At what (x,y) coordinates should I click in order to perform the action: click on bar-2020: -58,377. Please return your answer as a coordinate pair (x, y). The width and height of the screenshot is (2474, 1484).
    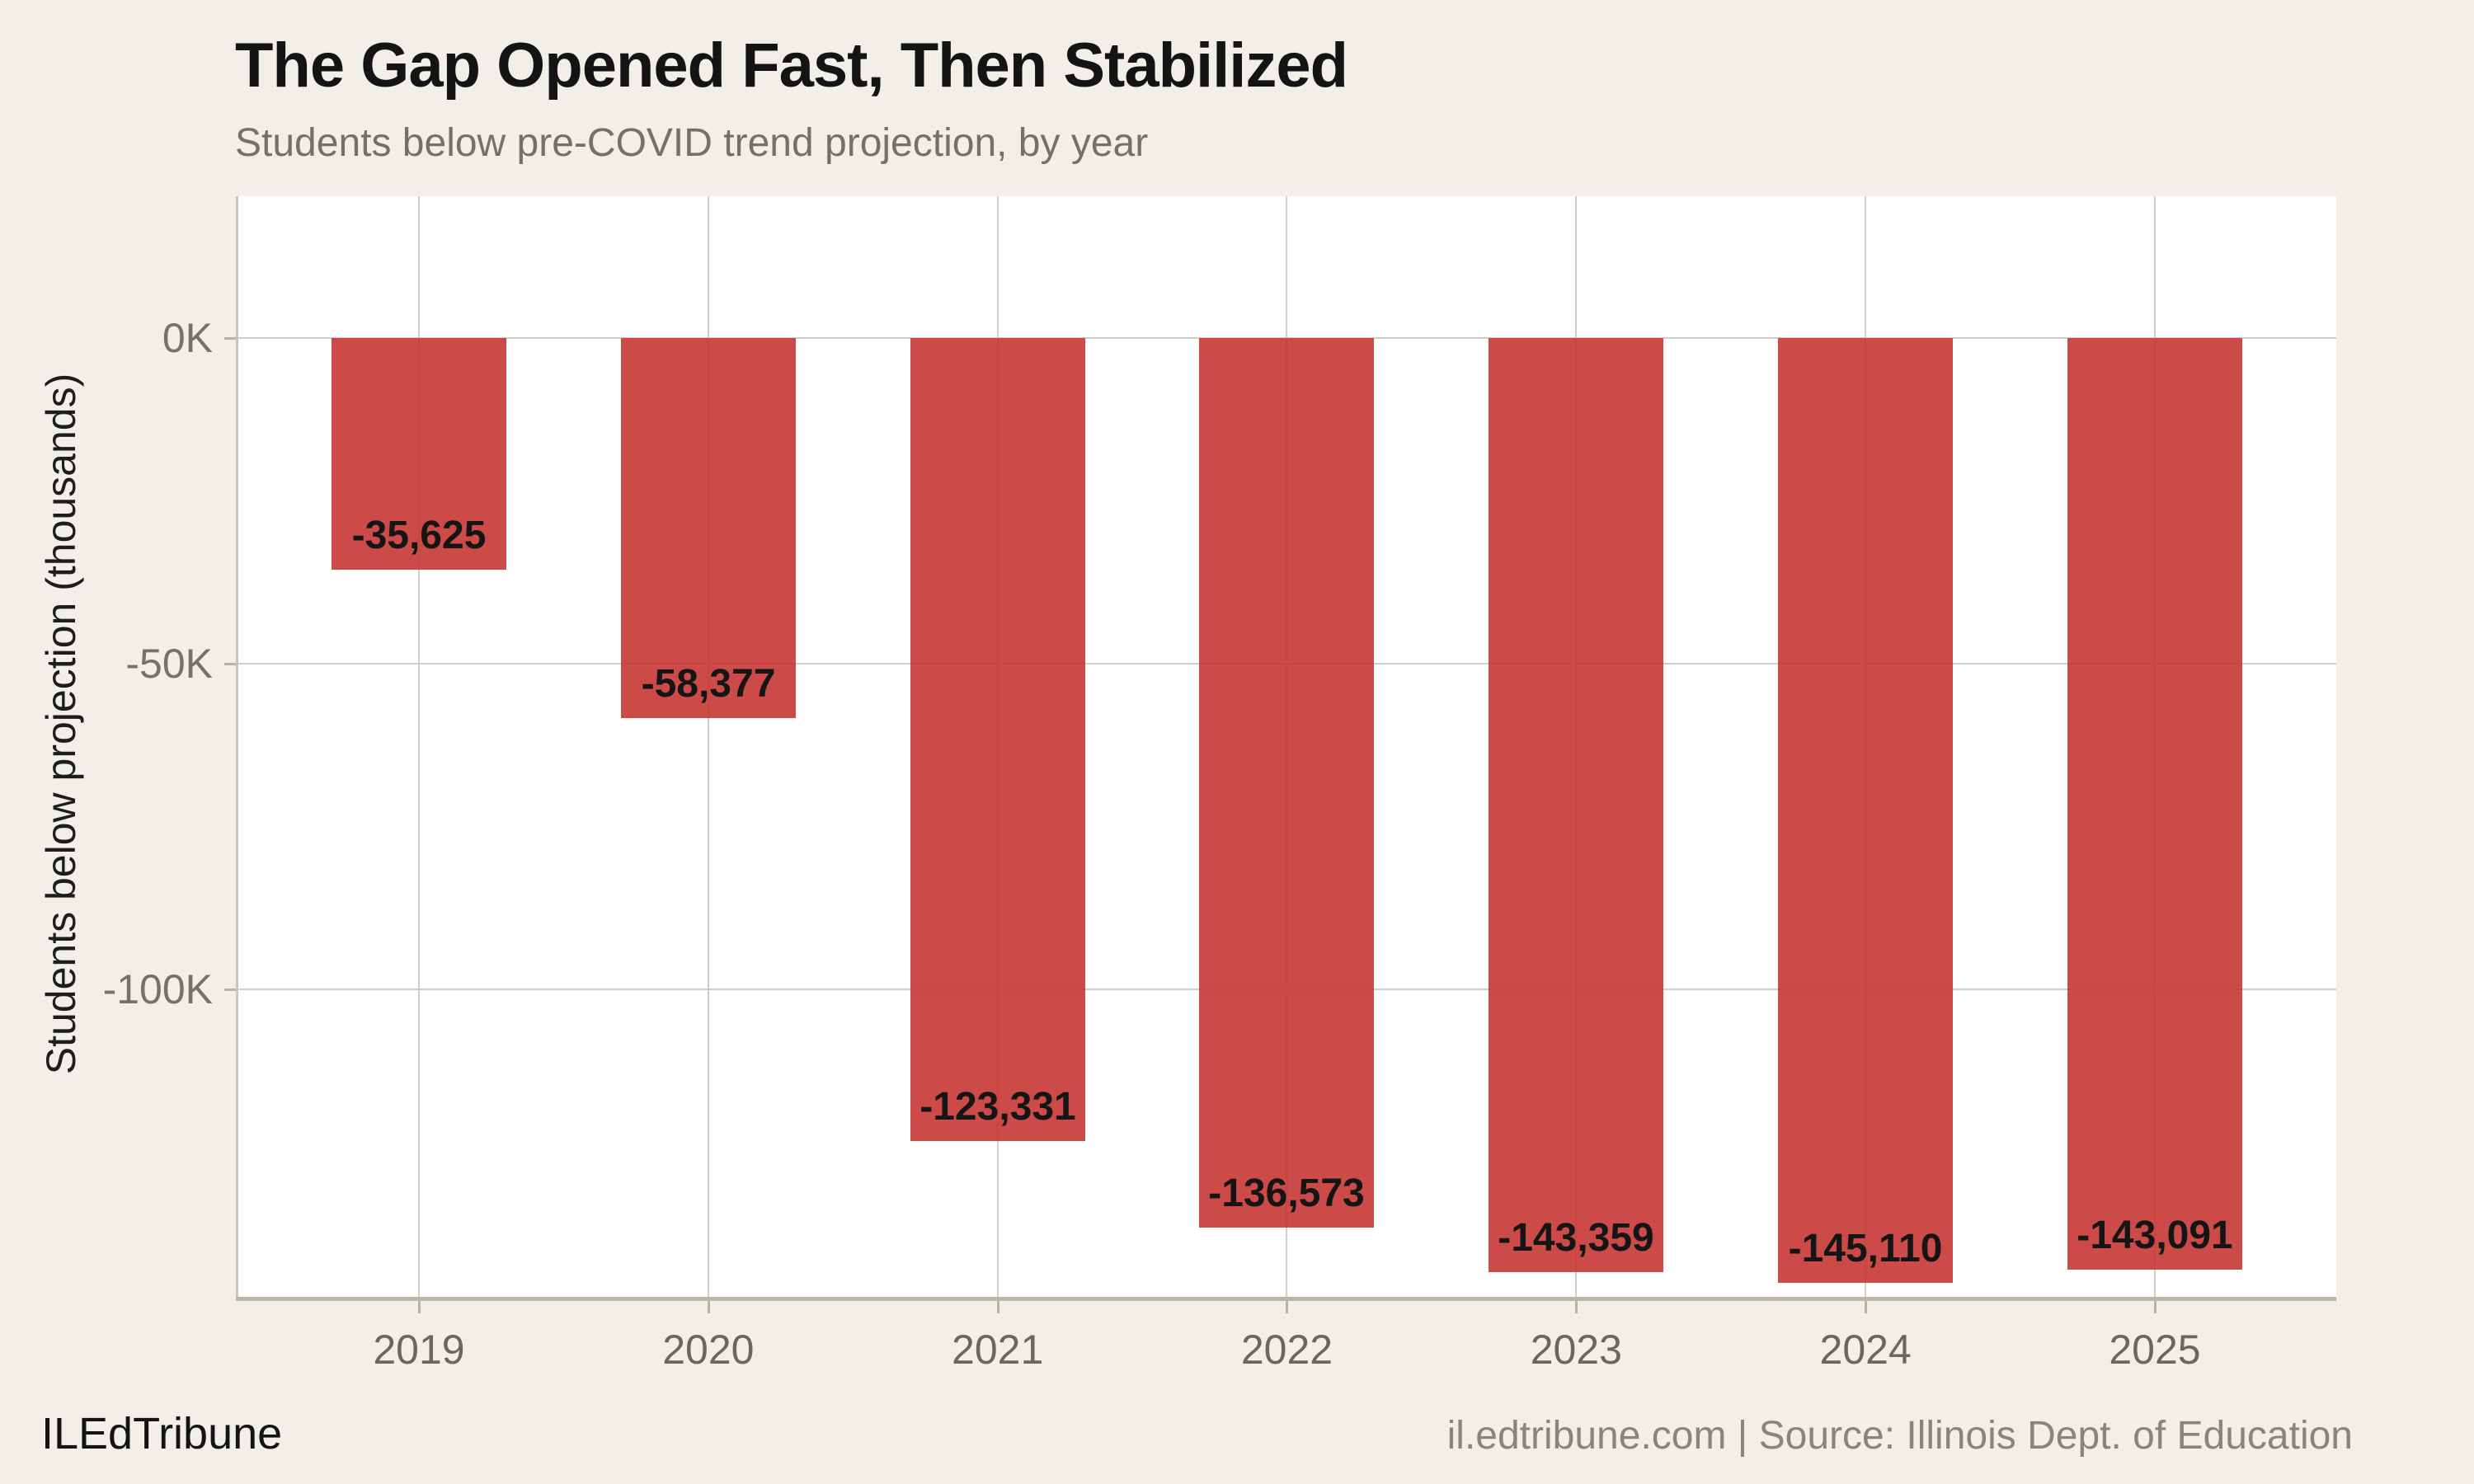
    Looking at the image, I should click on (708, 528).